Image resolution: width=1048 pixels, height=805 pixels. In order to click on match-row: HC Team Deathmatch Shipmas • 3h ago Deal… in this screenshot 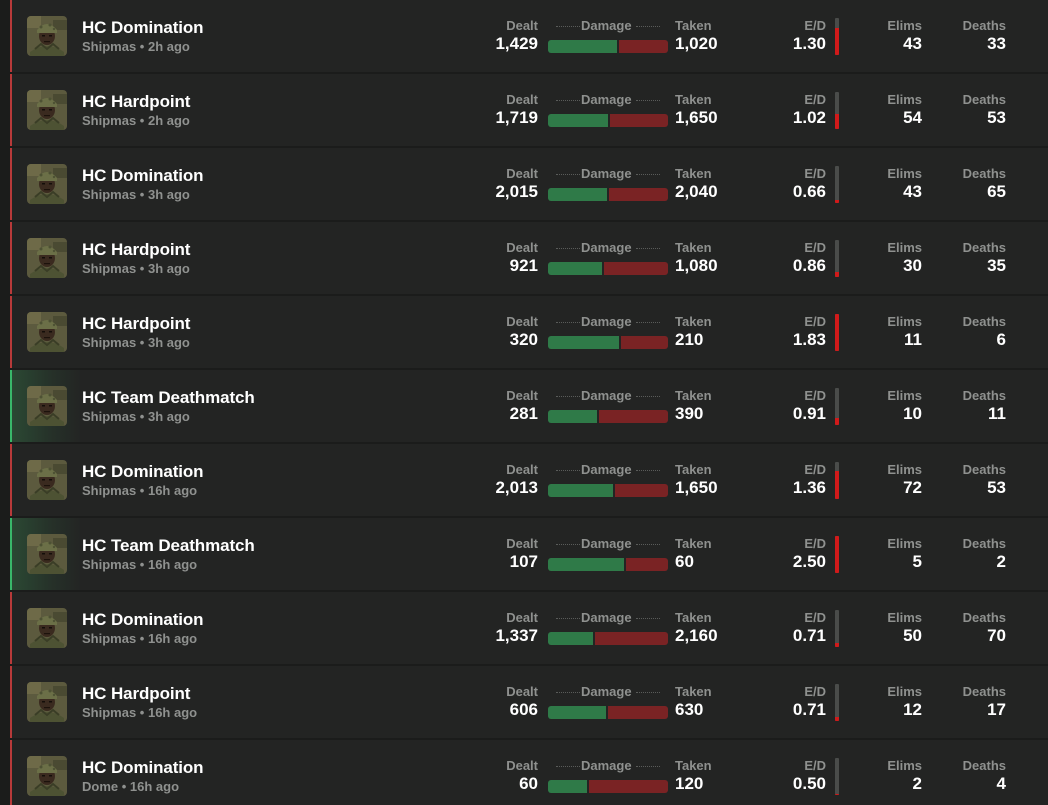, I will do `click(529, 406)`.